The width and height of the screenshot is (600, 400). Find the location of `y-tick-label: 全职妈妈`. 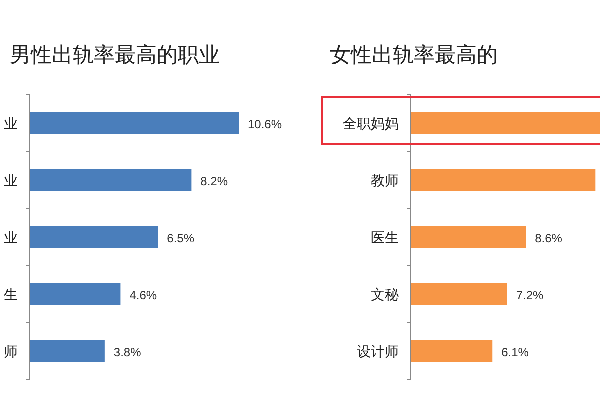

y-tick-label: 全职妈妈 is located at coordinates (371, 124).